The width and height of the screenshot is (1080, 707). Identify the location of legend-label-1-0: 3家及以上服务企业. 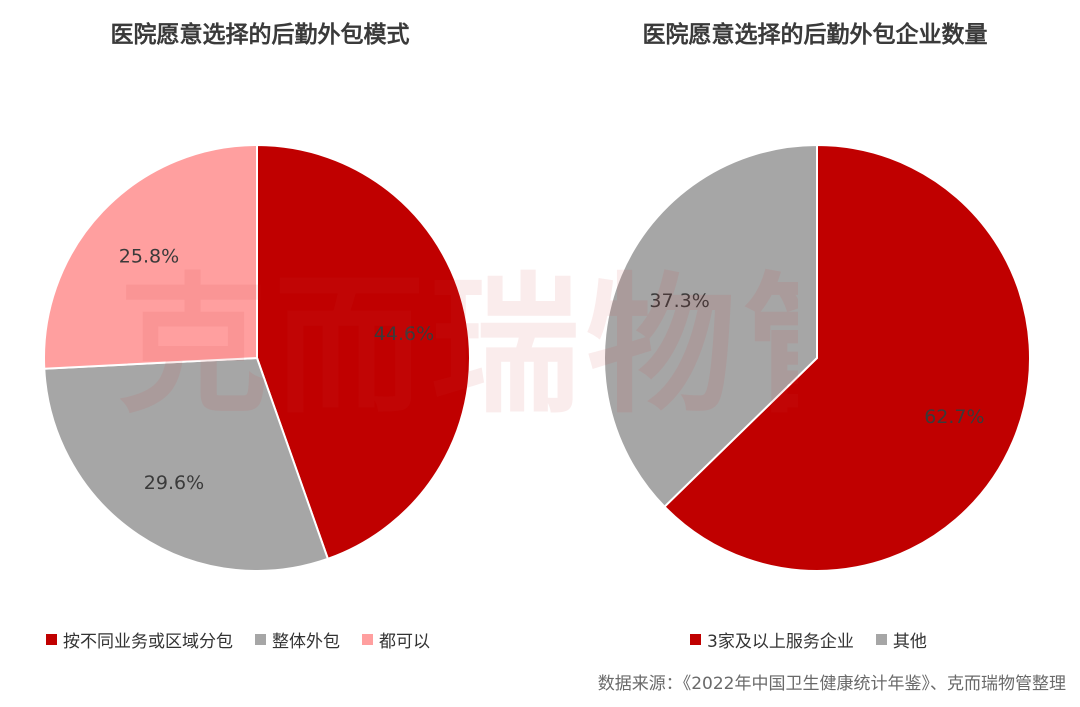
(780, 641).